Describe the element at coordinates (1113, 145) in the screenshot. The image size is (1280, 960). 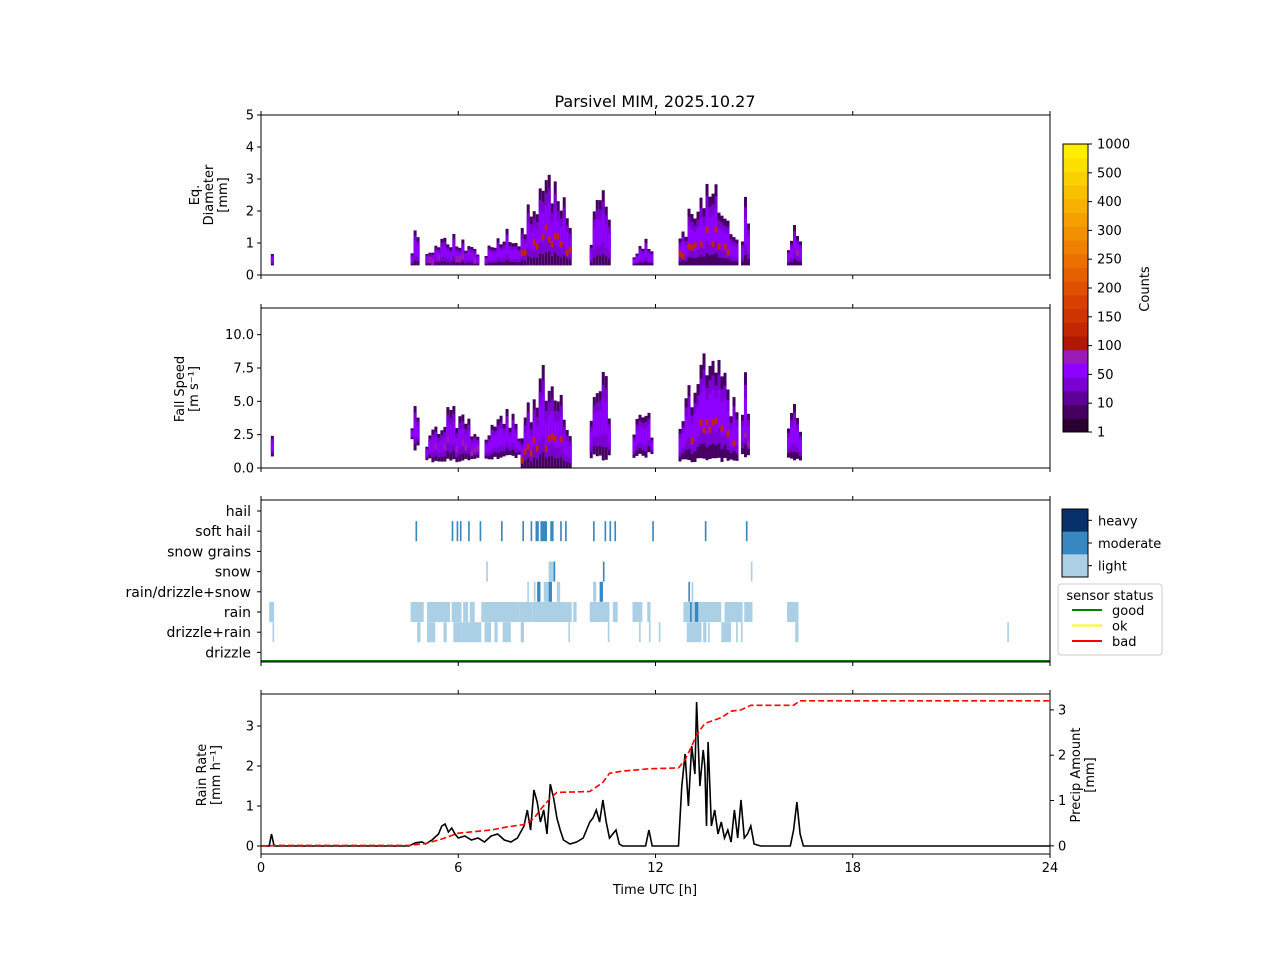
I see `colorbar-tick-label: 1000` at that location.